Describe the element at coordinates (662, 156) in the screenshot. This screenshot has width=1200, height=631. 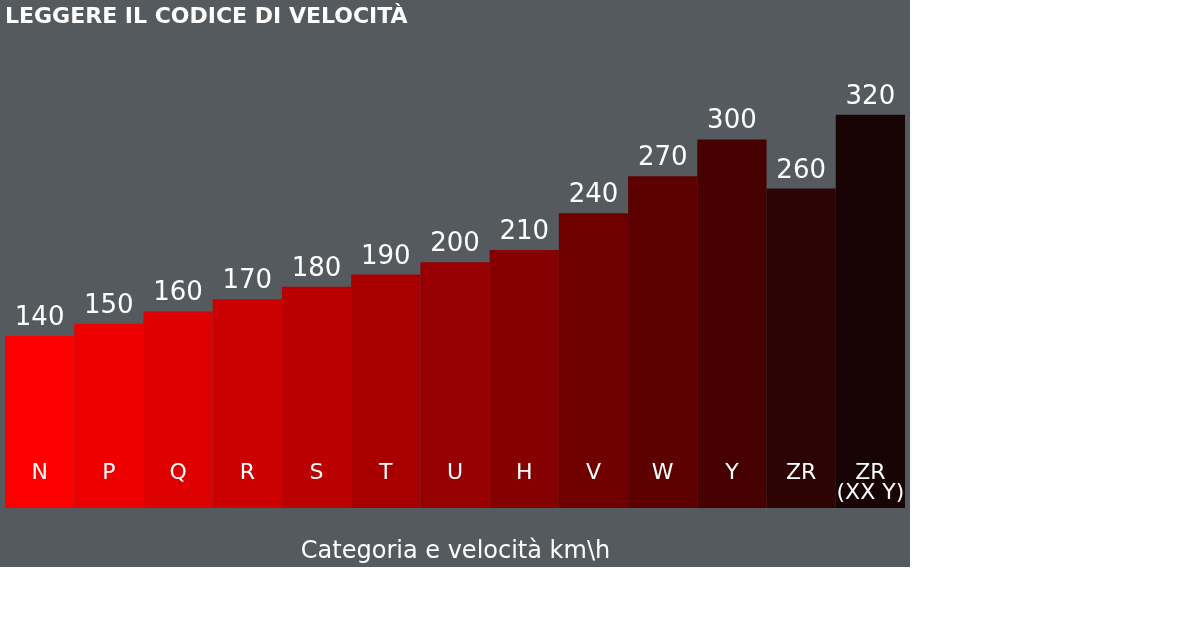
I see `data-label: 270` at that location.